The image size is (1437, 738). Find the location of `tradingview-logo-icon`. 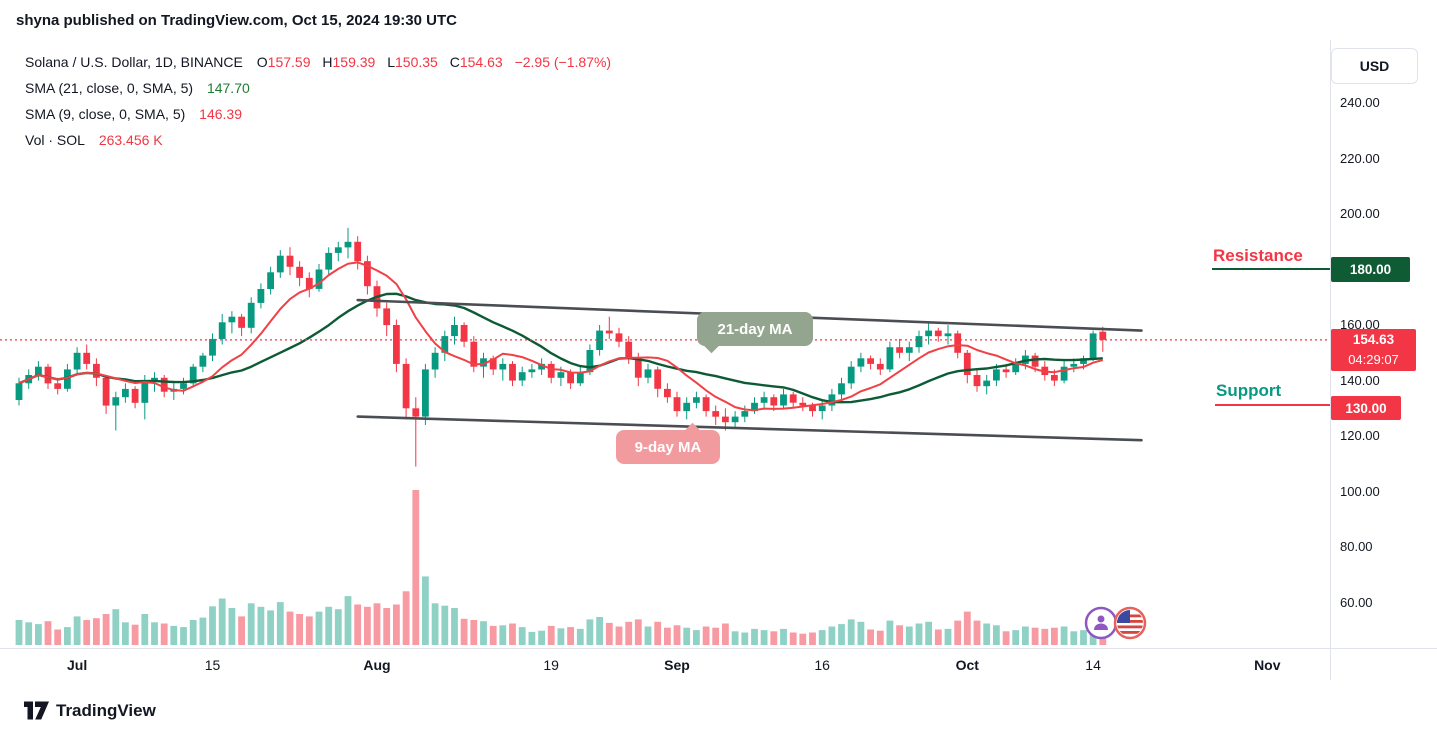

tradingview-logo-icon is located at coordinates (36, 710).